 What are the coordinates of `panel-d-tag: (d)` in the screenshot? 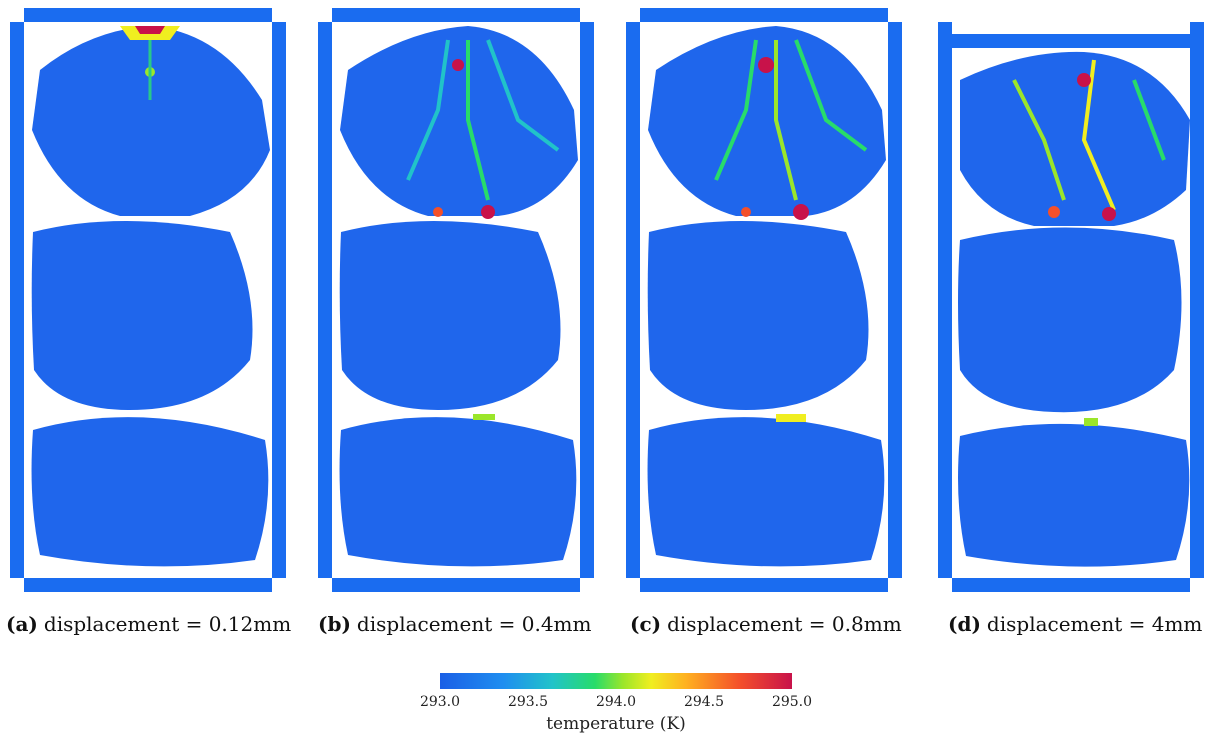 It's located at (964, 624).